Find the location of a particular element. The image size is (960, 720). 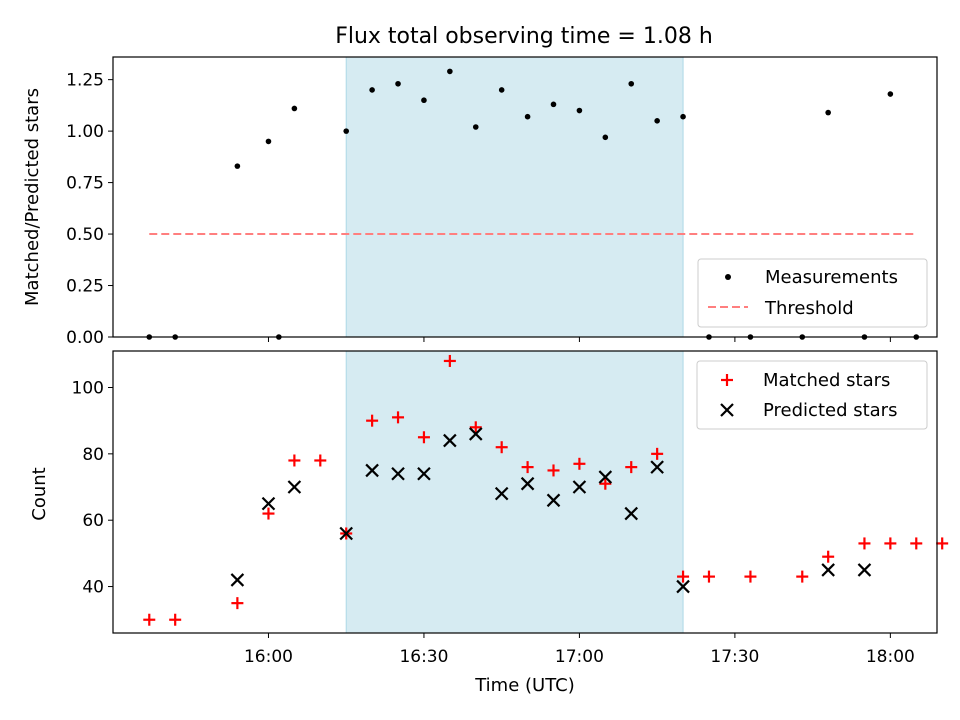

x-tick-label: 16:30 is located at coordinates (423, 657).